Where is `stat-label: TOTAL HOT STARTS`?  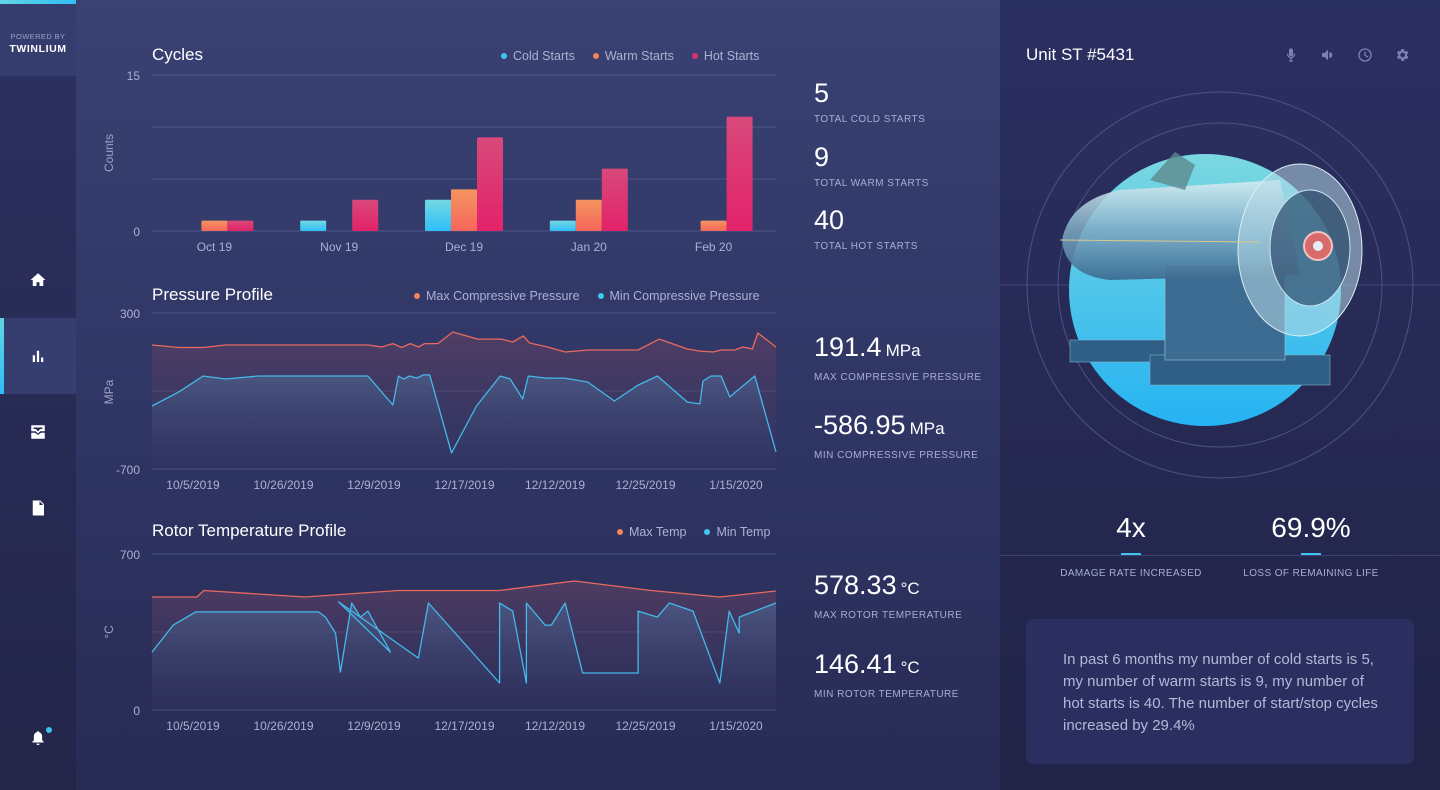 stat-label: TOTAL HOT STARTS is located at coordinates (866, 246).